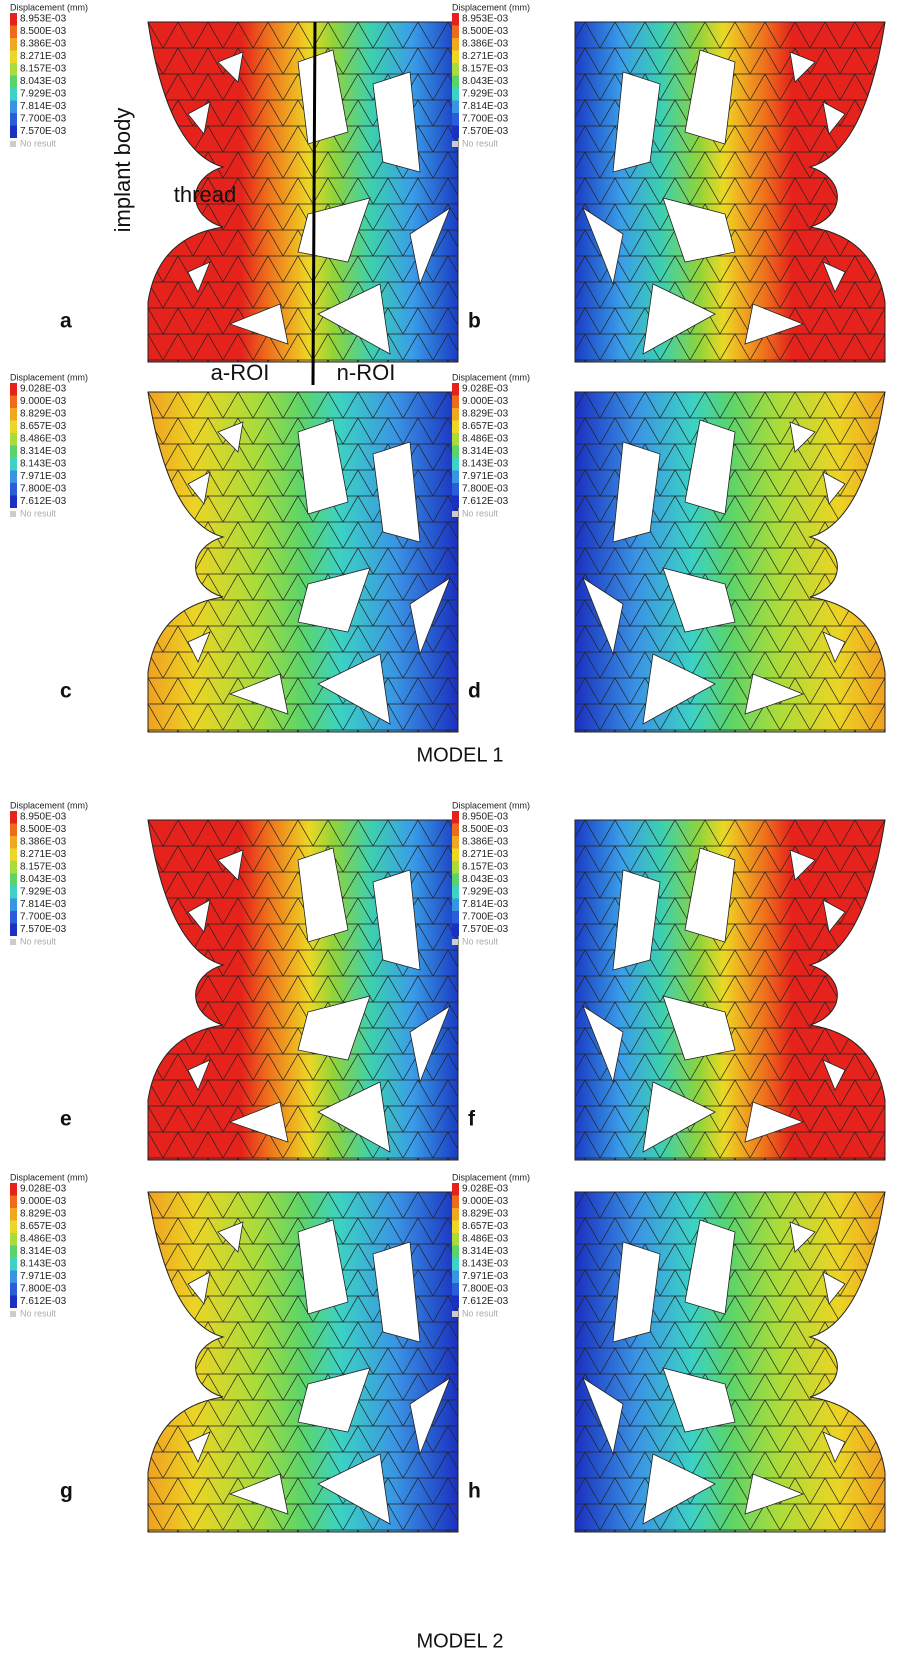  Describe the element at coordinates (485, 1189) in the screenshot. I see `legend-value: 9.028E-03` at that location.